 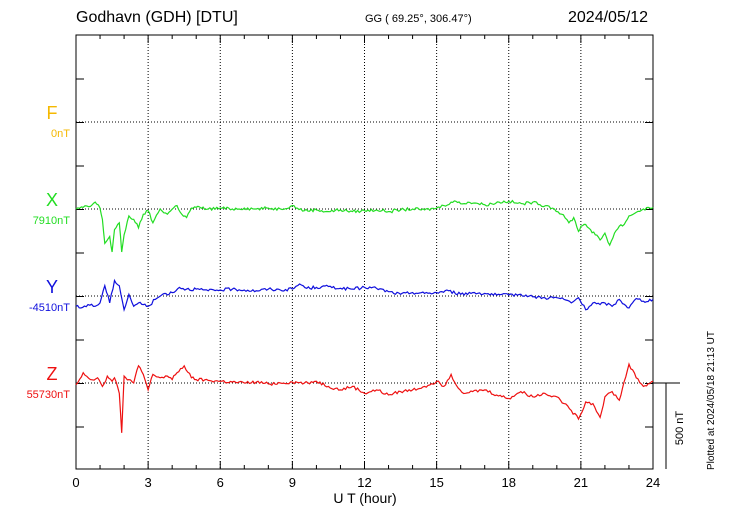 I want to click on series-name-x: X, so click(x=52, y=200).